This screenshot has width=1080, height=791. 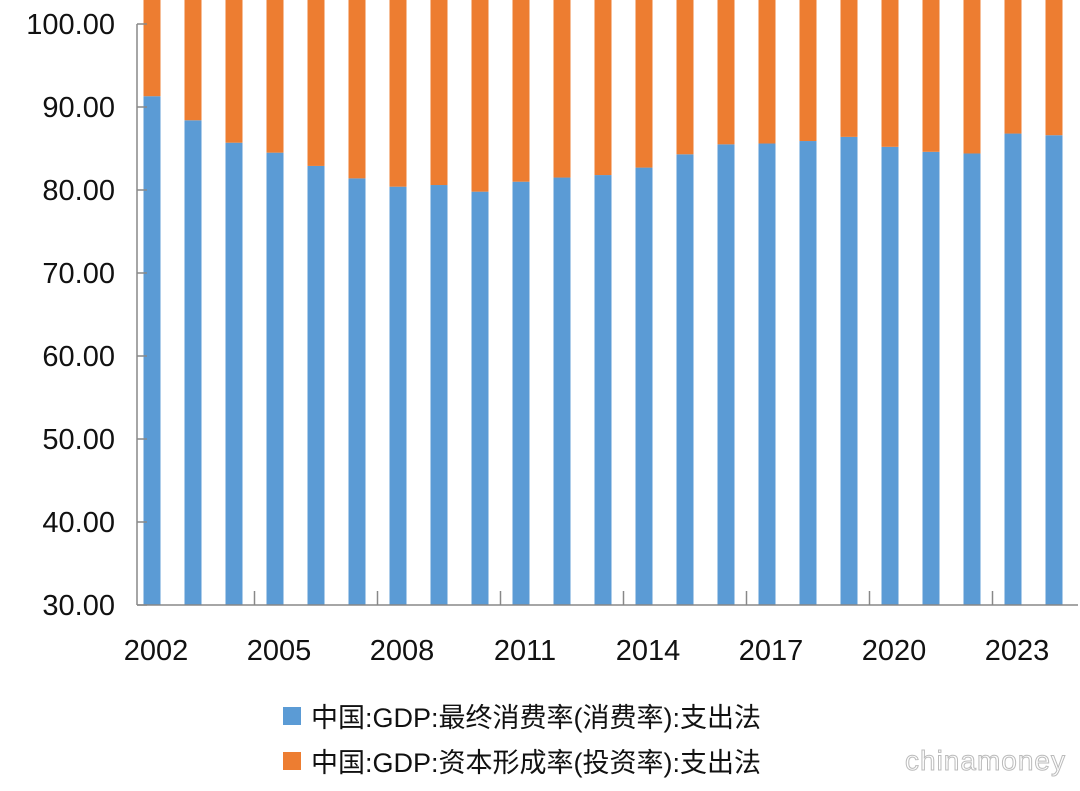 I want to click on y-tick-label: 40.00, so click(x=78, y=523).